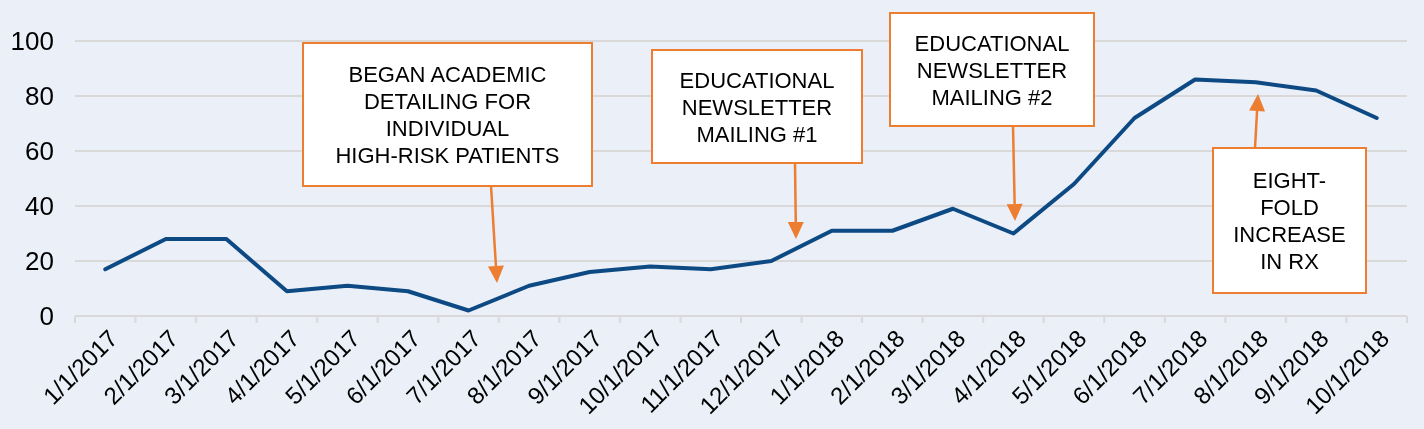 The width and height of the screenshot is (1424, 429). Describe the element at coordinates (39, 206) in the screenshot. I see `y-tick-label: 40` at that location.